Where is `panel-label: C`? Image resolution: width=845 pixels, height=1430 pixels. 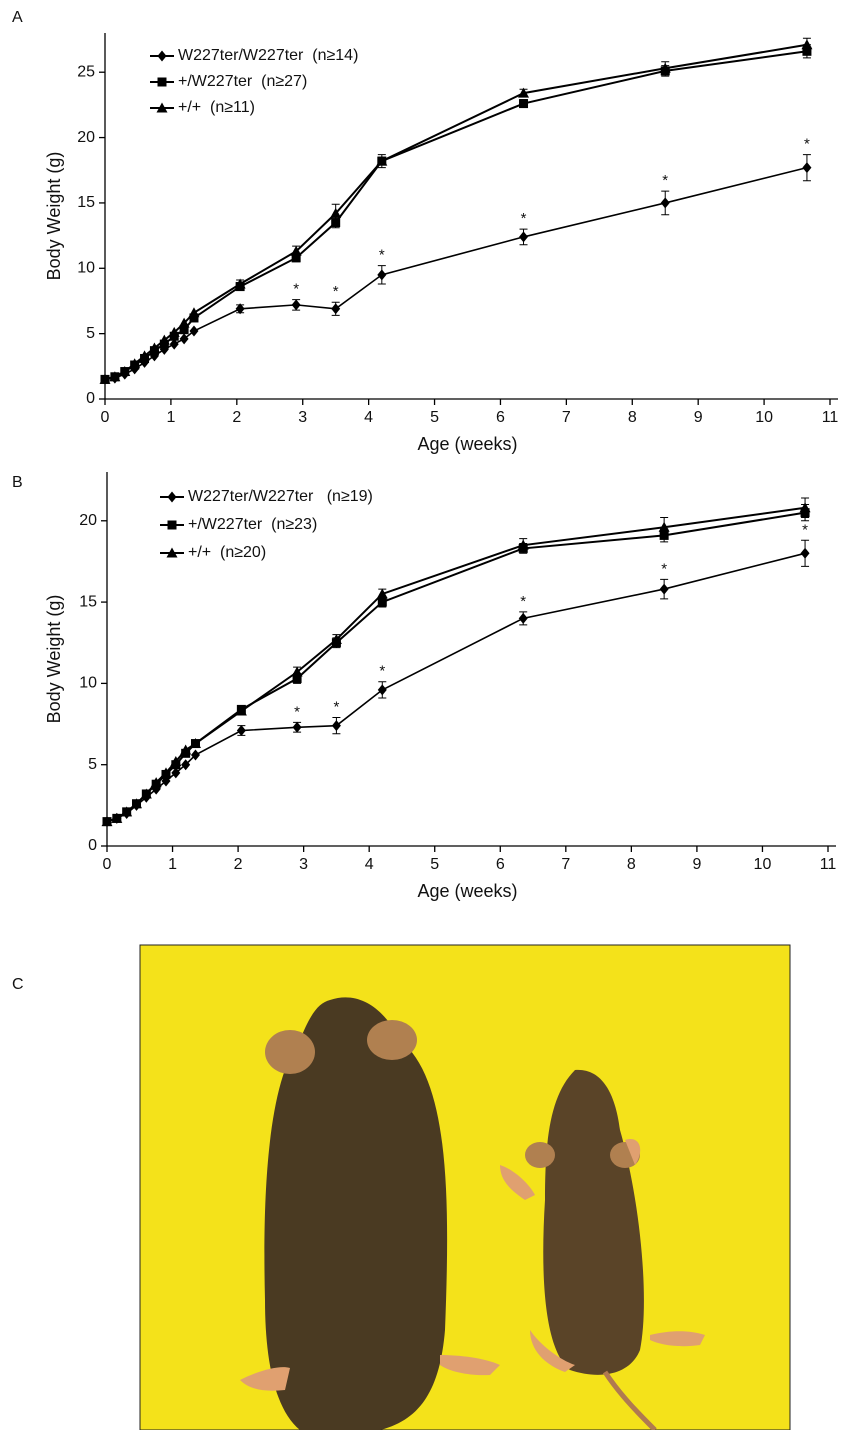 panel-label: C is located at coordinates (18, 984).